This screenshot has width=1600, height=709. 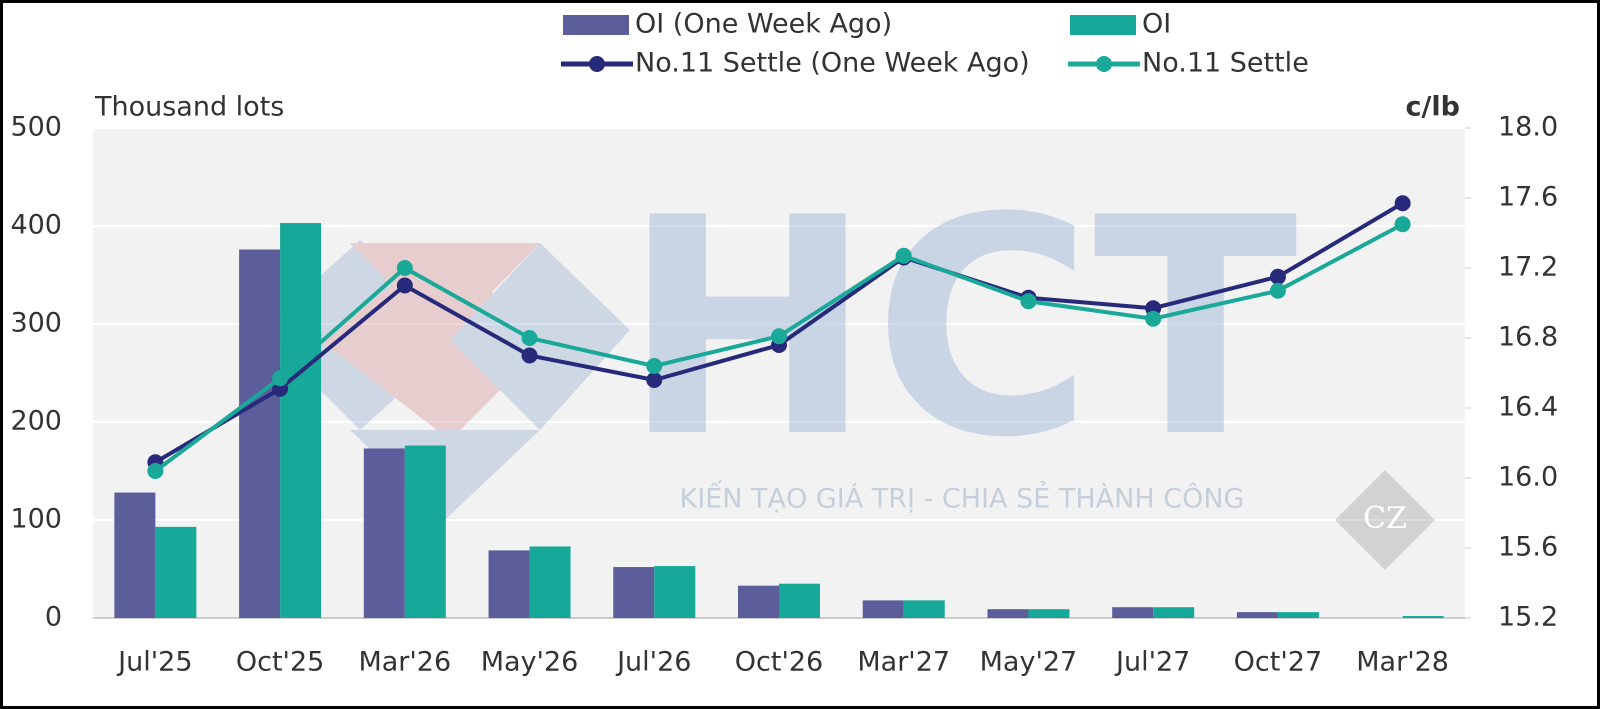 What do you see at coordinates (1029, 662) in the screenshot?
I see `x-tick-label: May'27` at bounding box center [1029, 662].